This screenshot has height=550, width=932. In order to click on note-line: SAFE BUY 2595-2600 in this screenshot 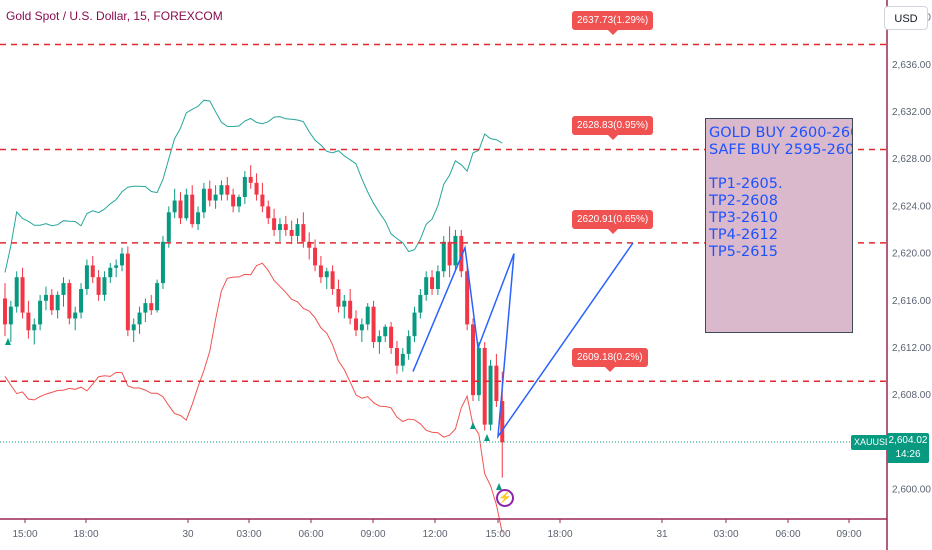, I will do `click(781, 150)`.